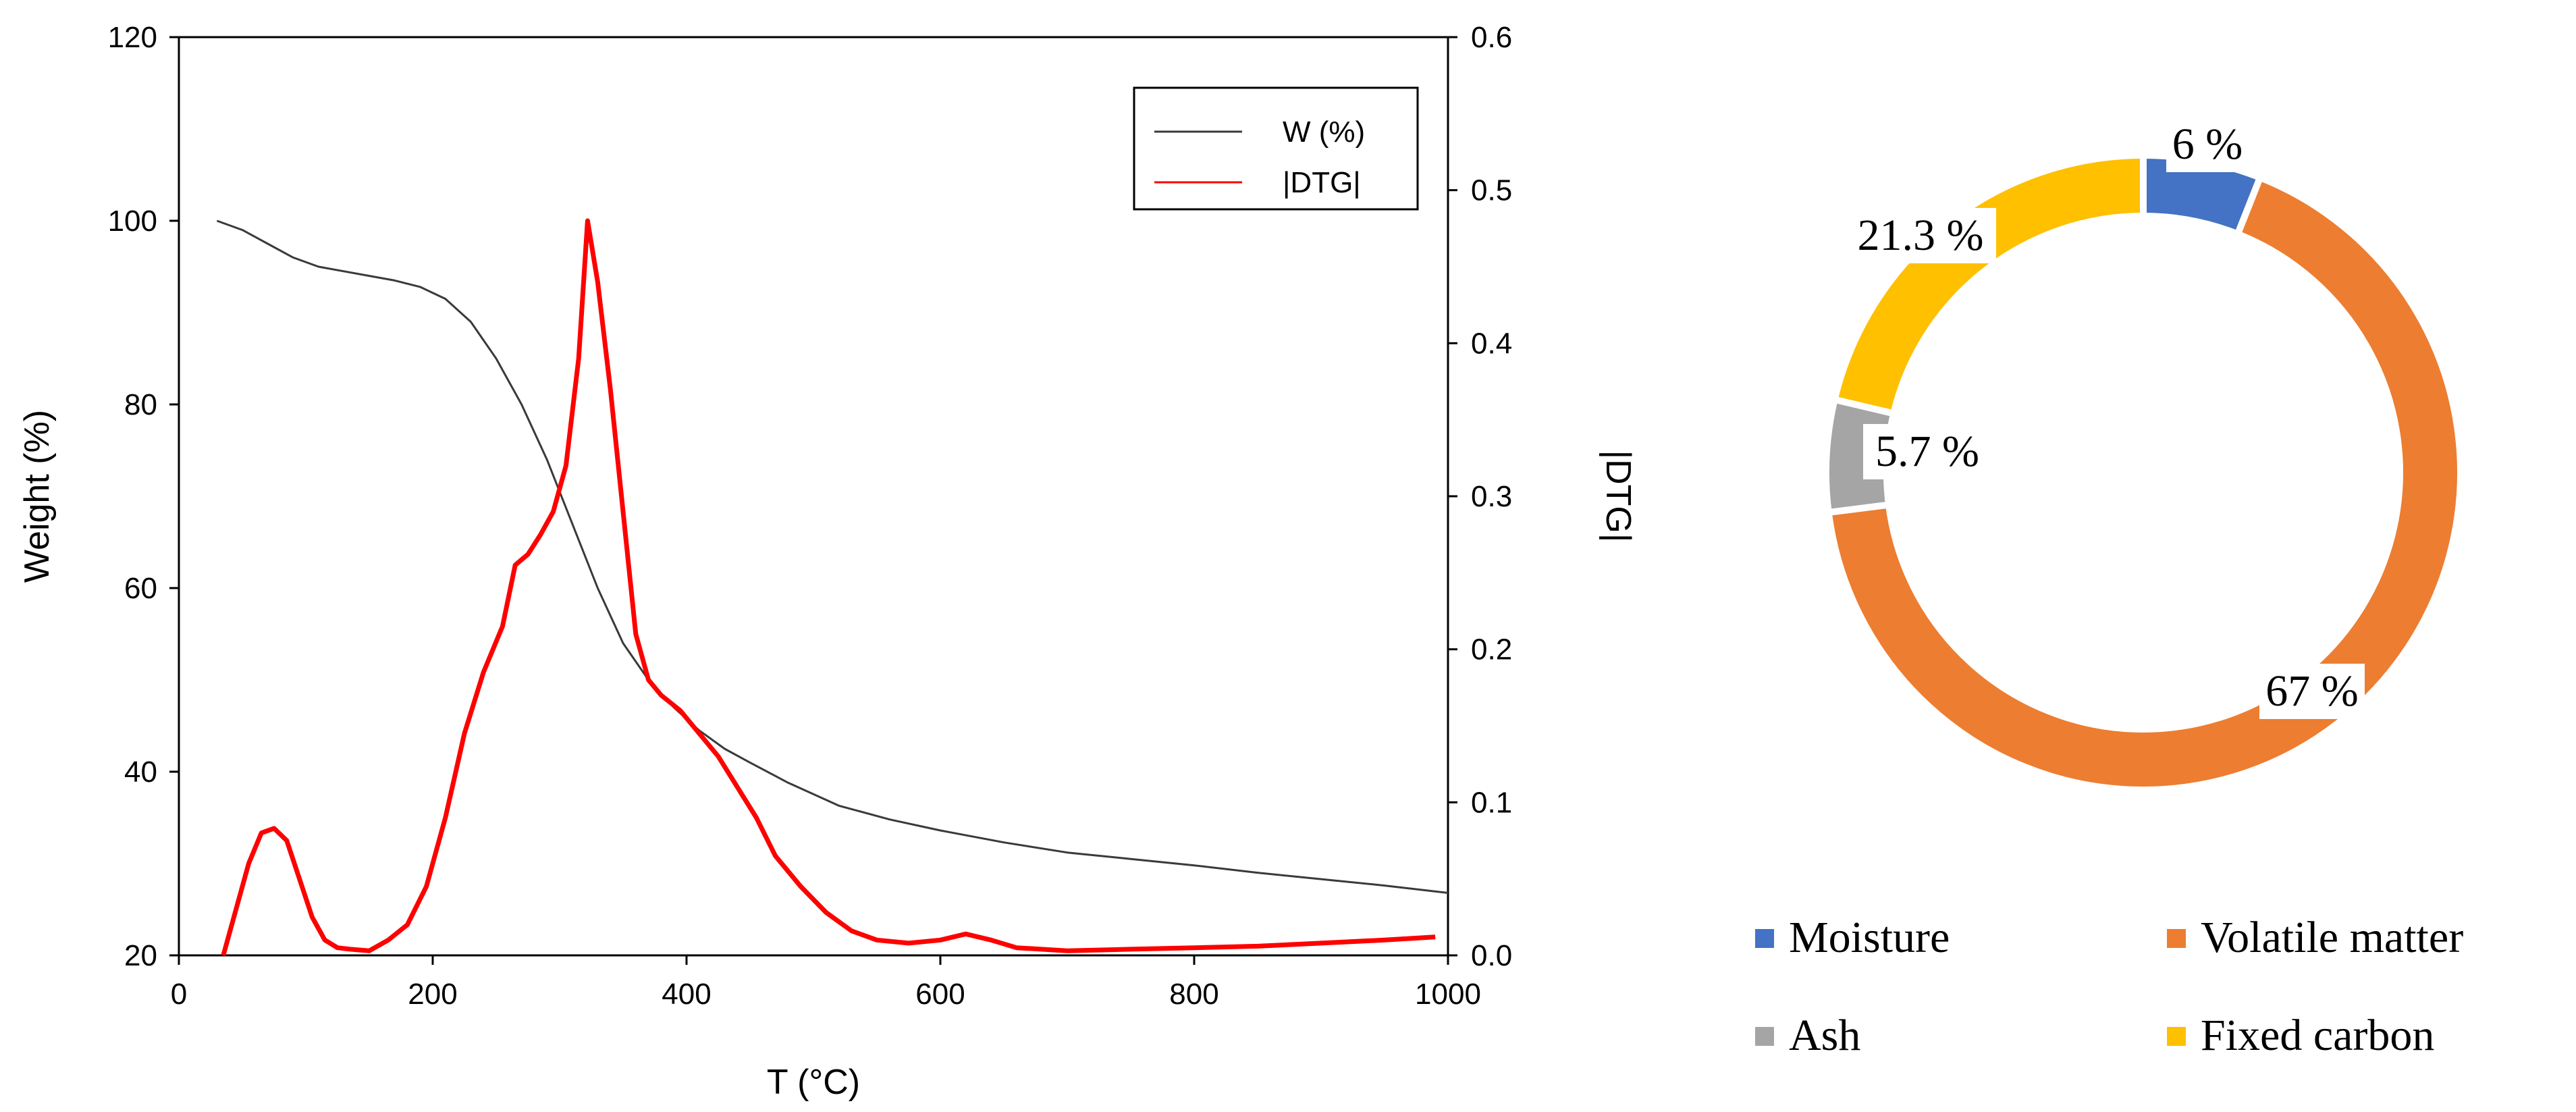 The image size is (2576, 1112). Describe the element at coordinates (2176, 938) in the screenshot. I see `legend-volatile-matter-swatch` at that location.